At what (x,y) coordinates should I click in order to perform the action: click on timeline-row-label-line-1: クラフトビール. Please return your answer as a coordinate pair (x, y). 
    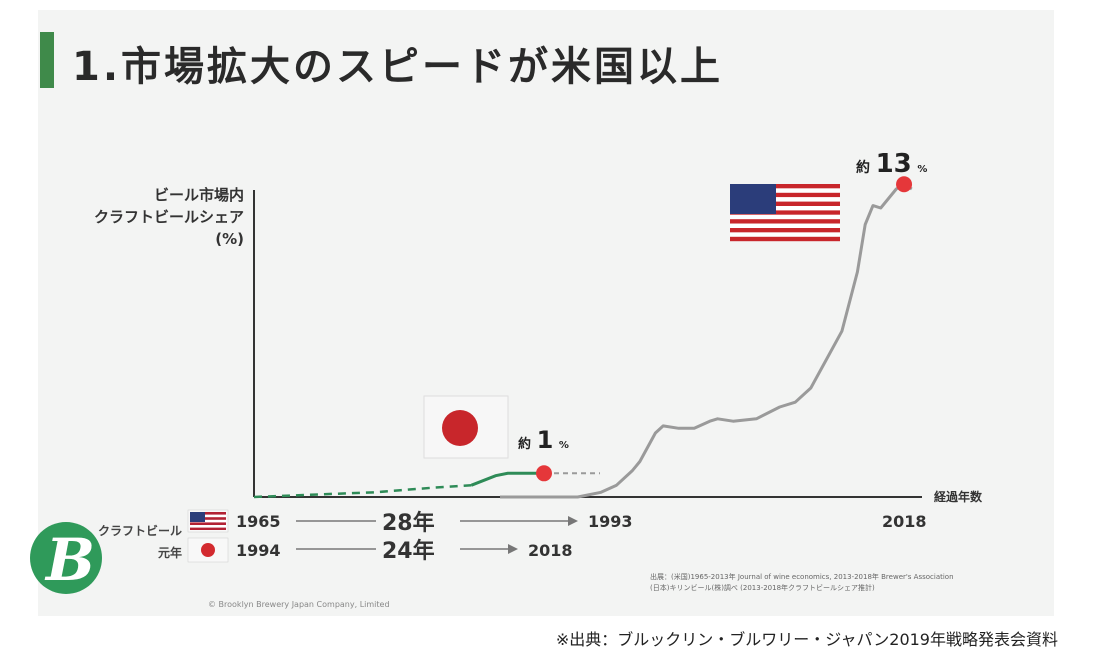
    Looking at the image, I should click on (139, 531).